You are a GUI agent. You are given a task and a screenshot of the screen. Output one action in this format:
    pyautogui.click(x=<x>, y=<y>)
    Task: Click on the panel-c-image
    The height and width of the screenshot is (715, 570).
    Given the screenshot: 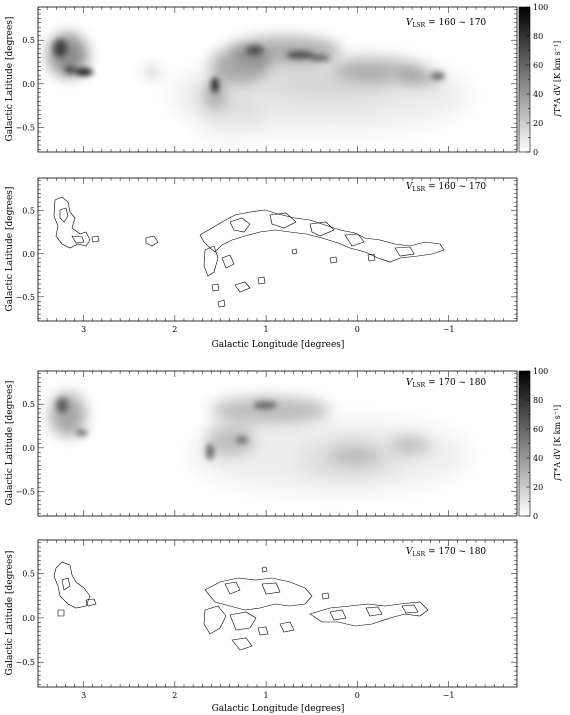 What is the action you would take?
    pyautogui.click(x=260, y=441)
    